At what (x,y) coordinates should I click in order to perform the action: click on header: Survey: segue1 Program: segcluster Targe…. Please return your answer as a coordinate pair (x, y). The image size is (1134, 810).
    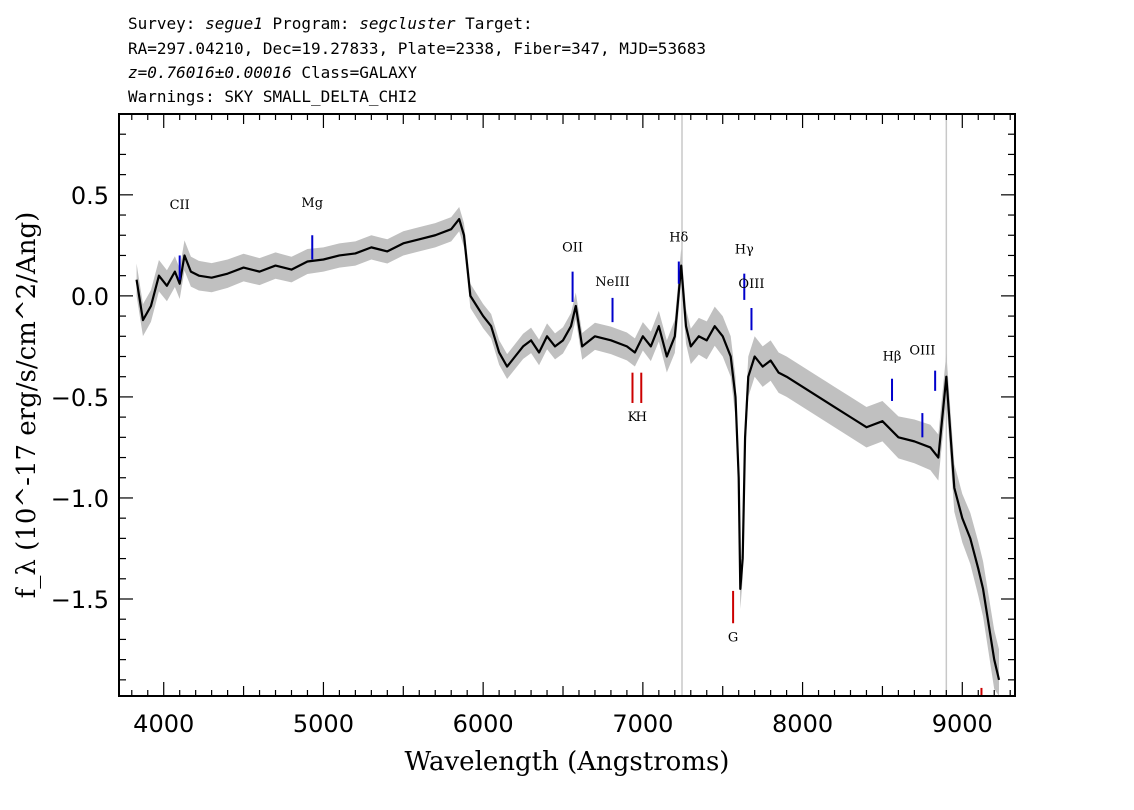
    Looking at the image, I should click on (417, 60).